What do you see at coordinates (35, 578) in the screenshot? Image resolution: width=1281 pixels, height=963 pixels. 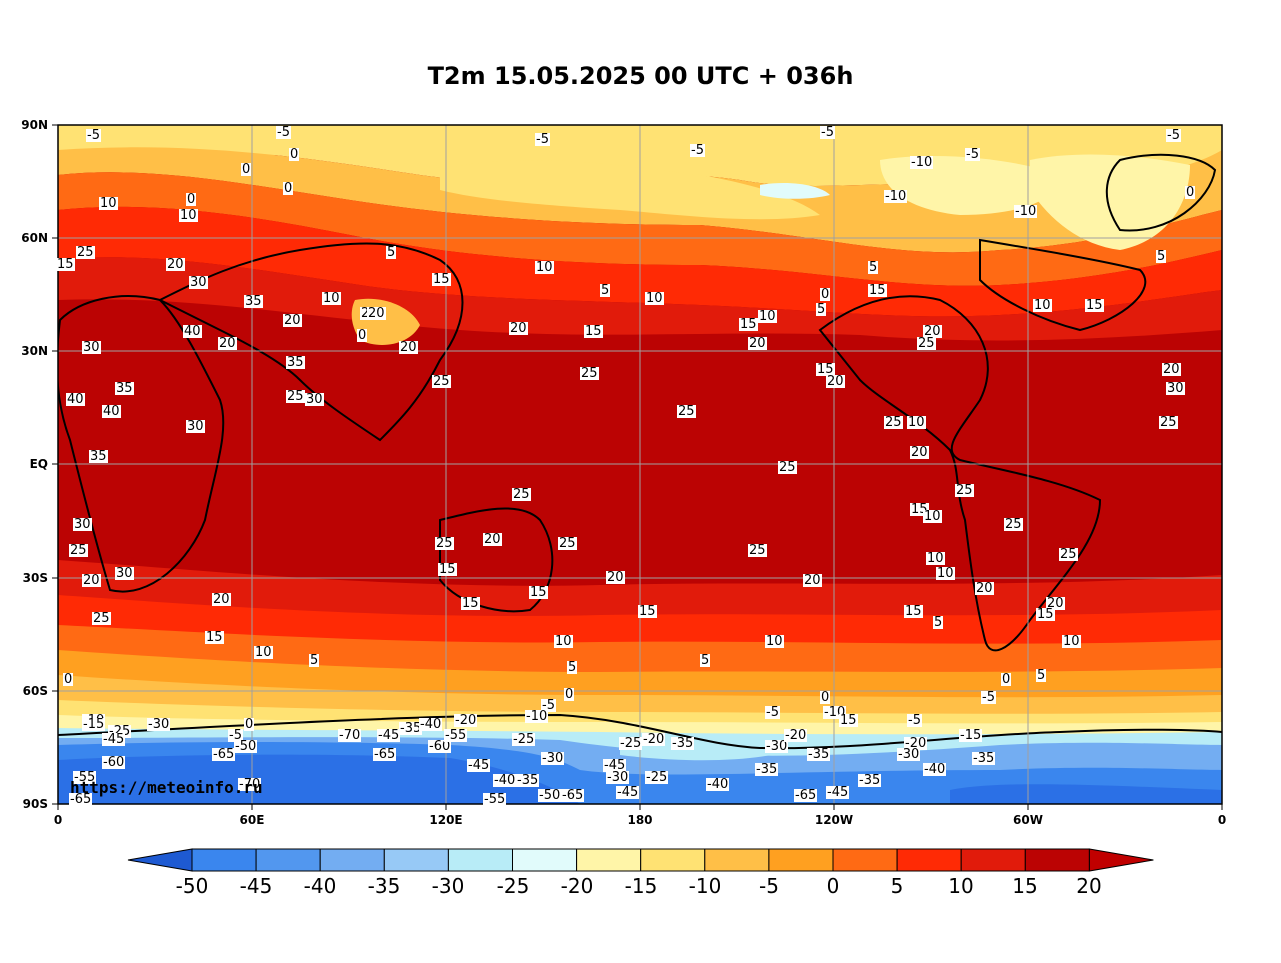 I see `lat-label-30s: 30S` at bounding box center [35, 578].